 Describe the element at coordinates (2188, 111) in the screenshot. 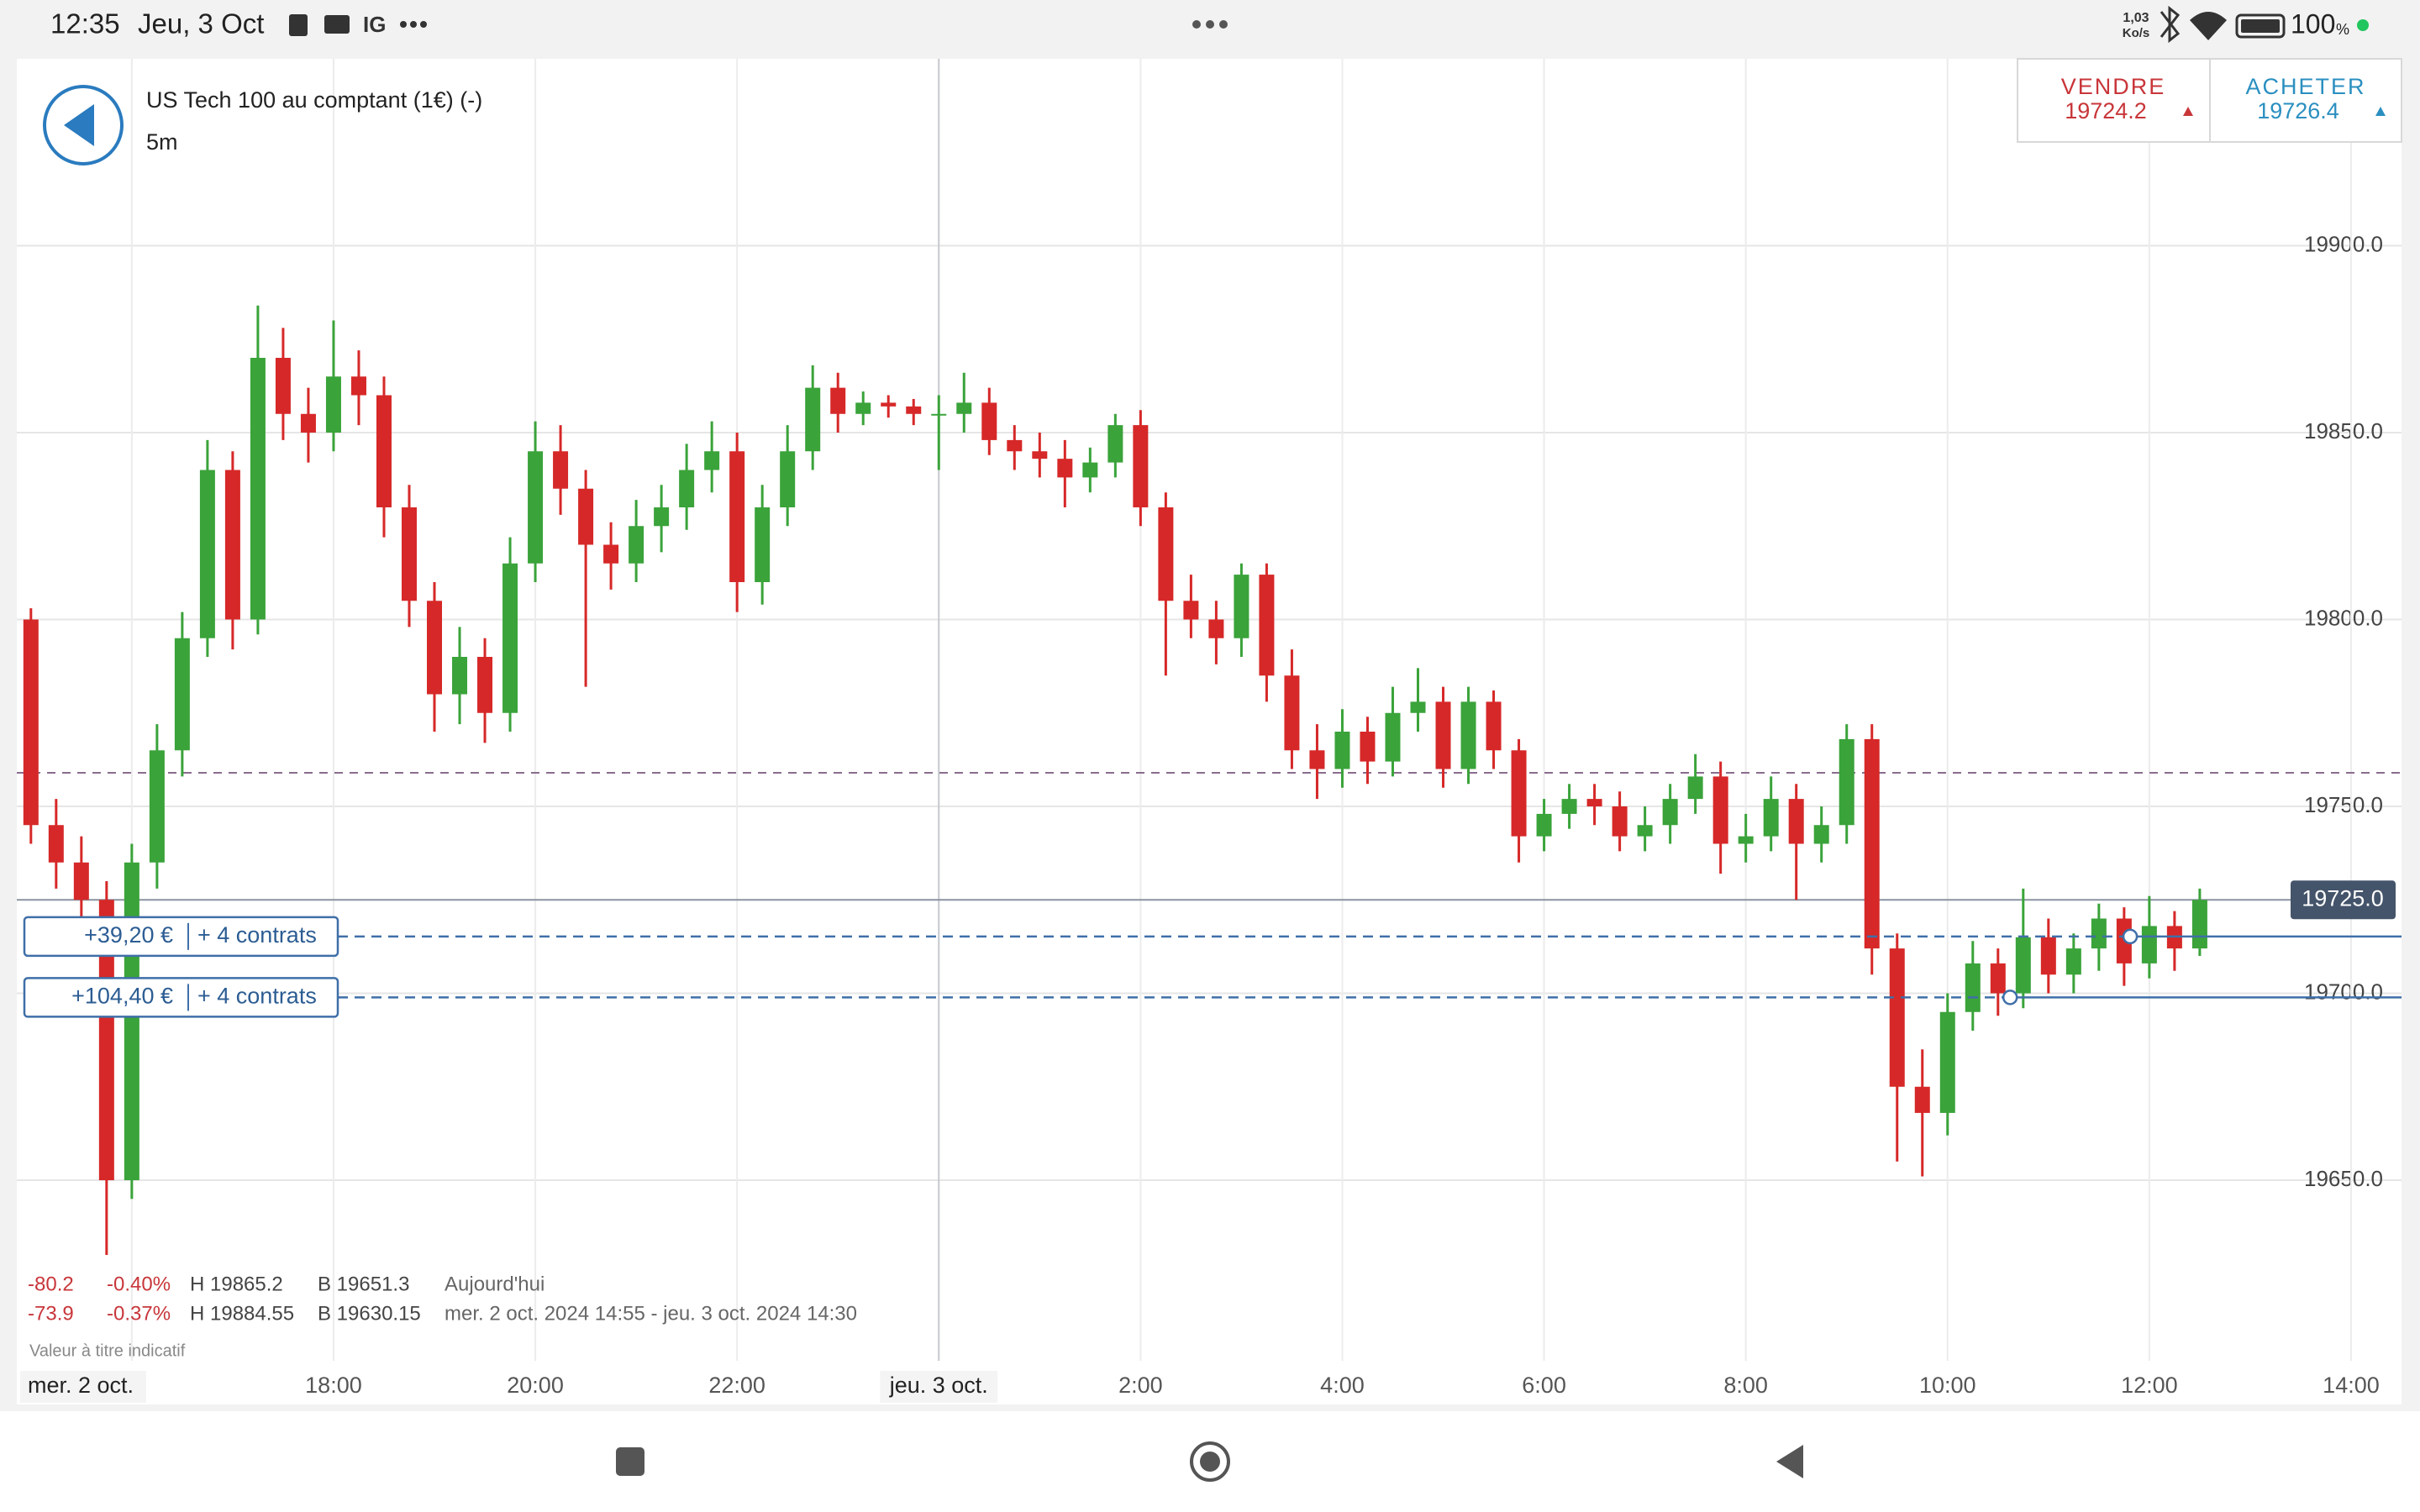

I see `sell-arrow` at that location.